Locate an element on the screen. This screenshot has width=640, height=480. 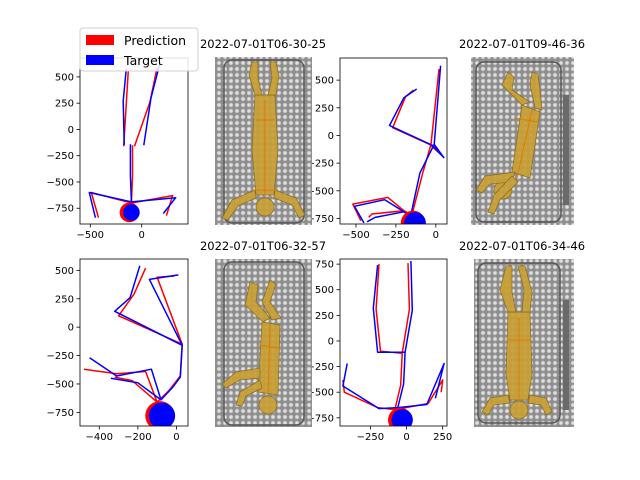
photo-title-1: 2022-07-01T06-30-25 is located at coordinates (263, 44).